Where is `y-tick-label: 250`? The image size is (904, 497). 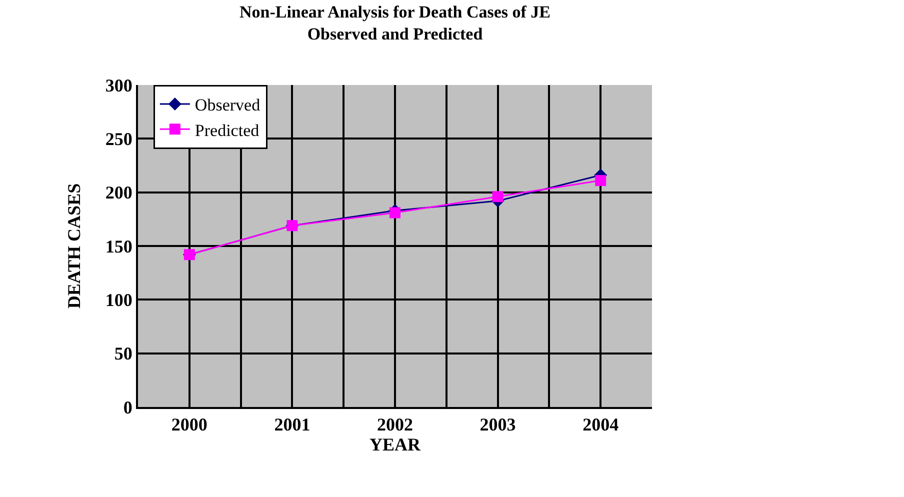
y-tick-label: 250 is located at coordinates (118, 138).